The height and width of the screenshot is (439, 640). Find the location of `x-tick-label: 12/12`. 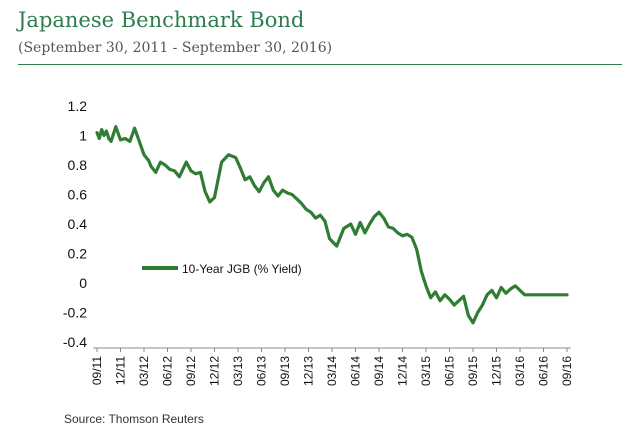

x-tick-label: 12/12 is located at coordinates (215, 371).